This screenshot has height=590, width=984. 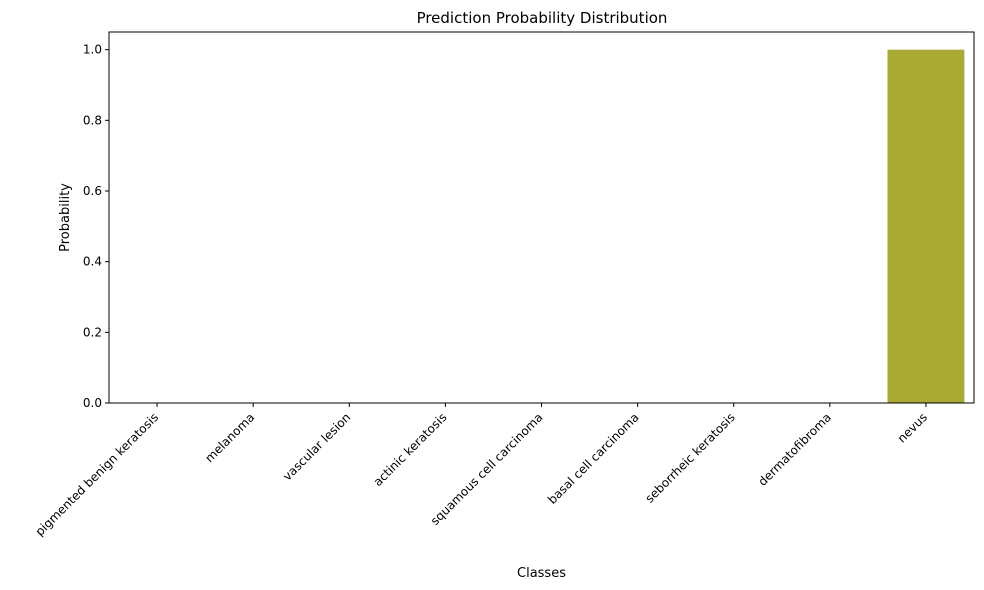 I want to click on x-tick-label: vascular lesion, so click(x=316, y=446).